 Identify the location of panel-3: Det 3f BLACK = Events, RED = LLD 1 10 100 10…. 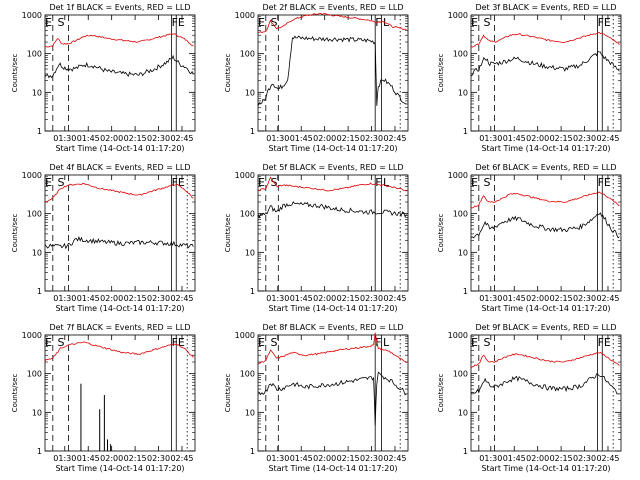
(529, 78).